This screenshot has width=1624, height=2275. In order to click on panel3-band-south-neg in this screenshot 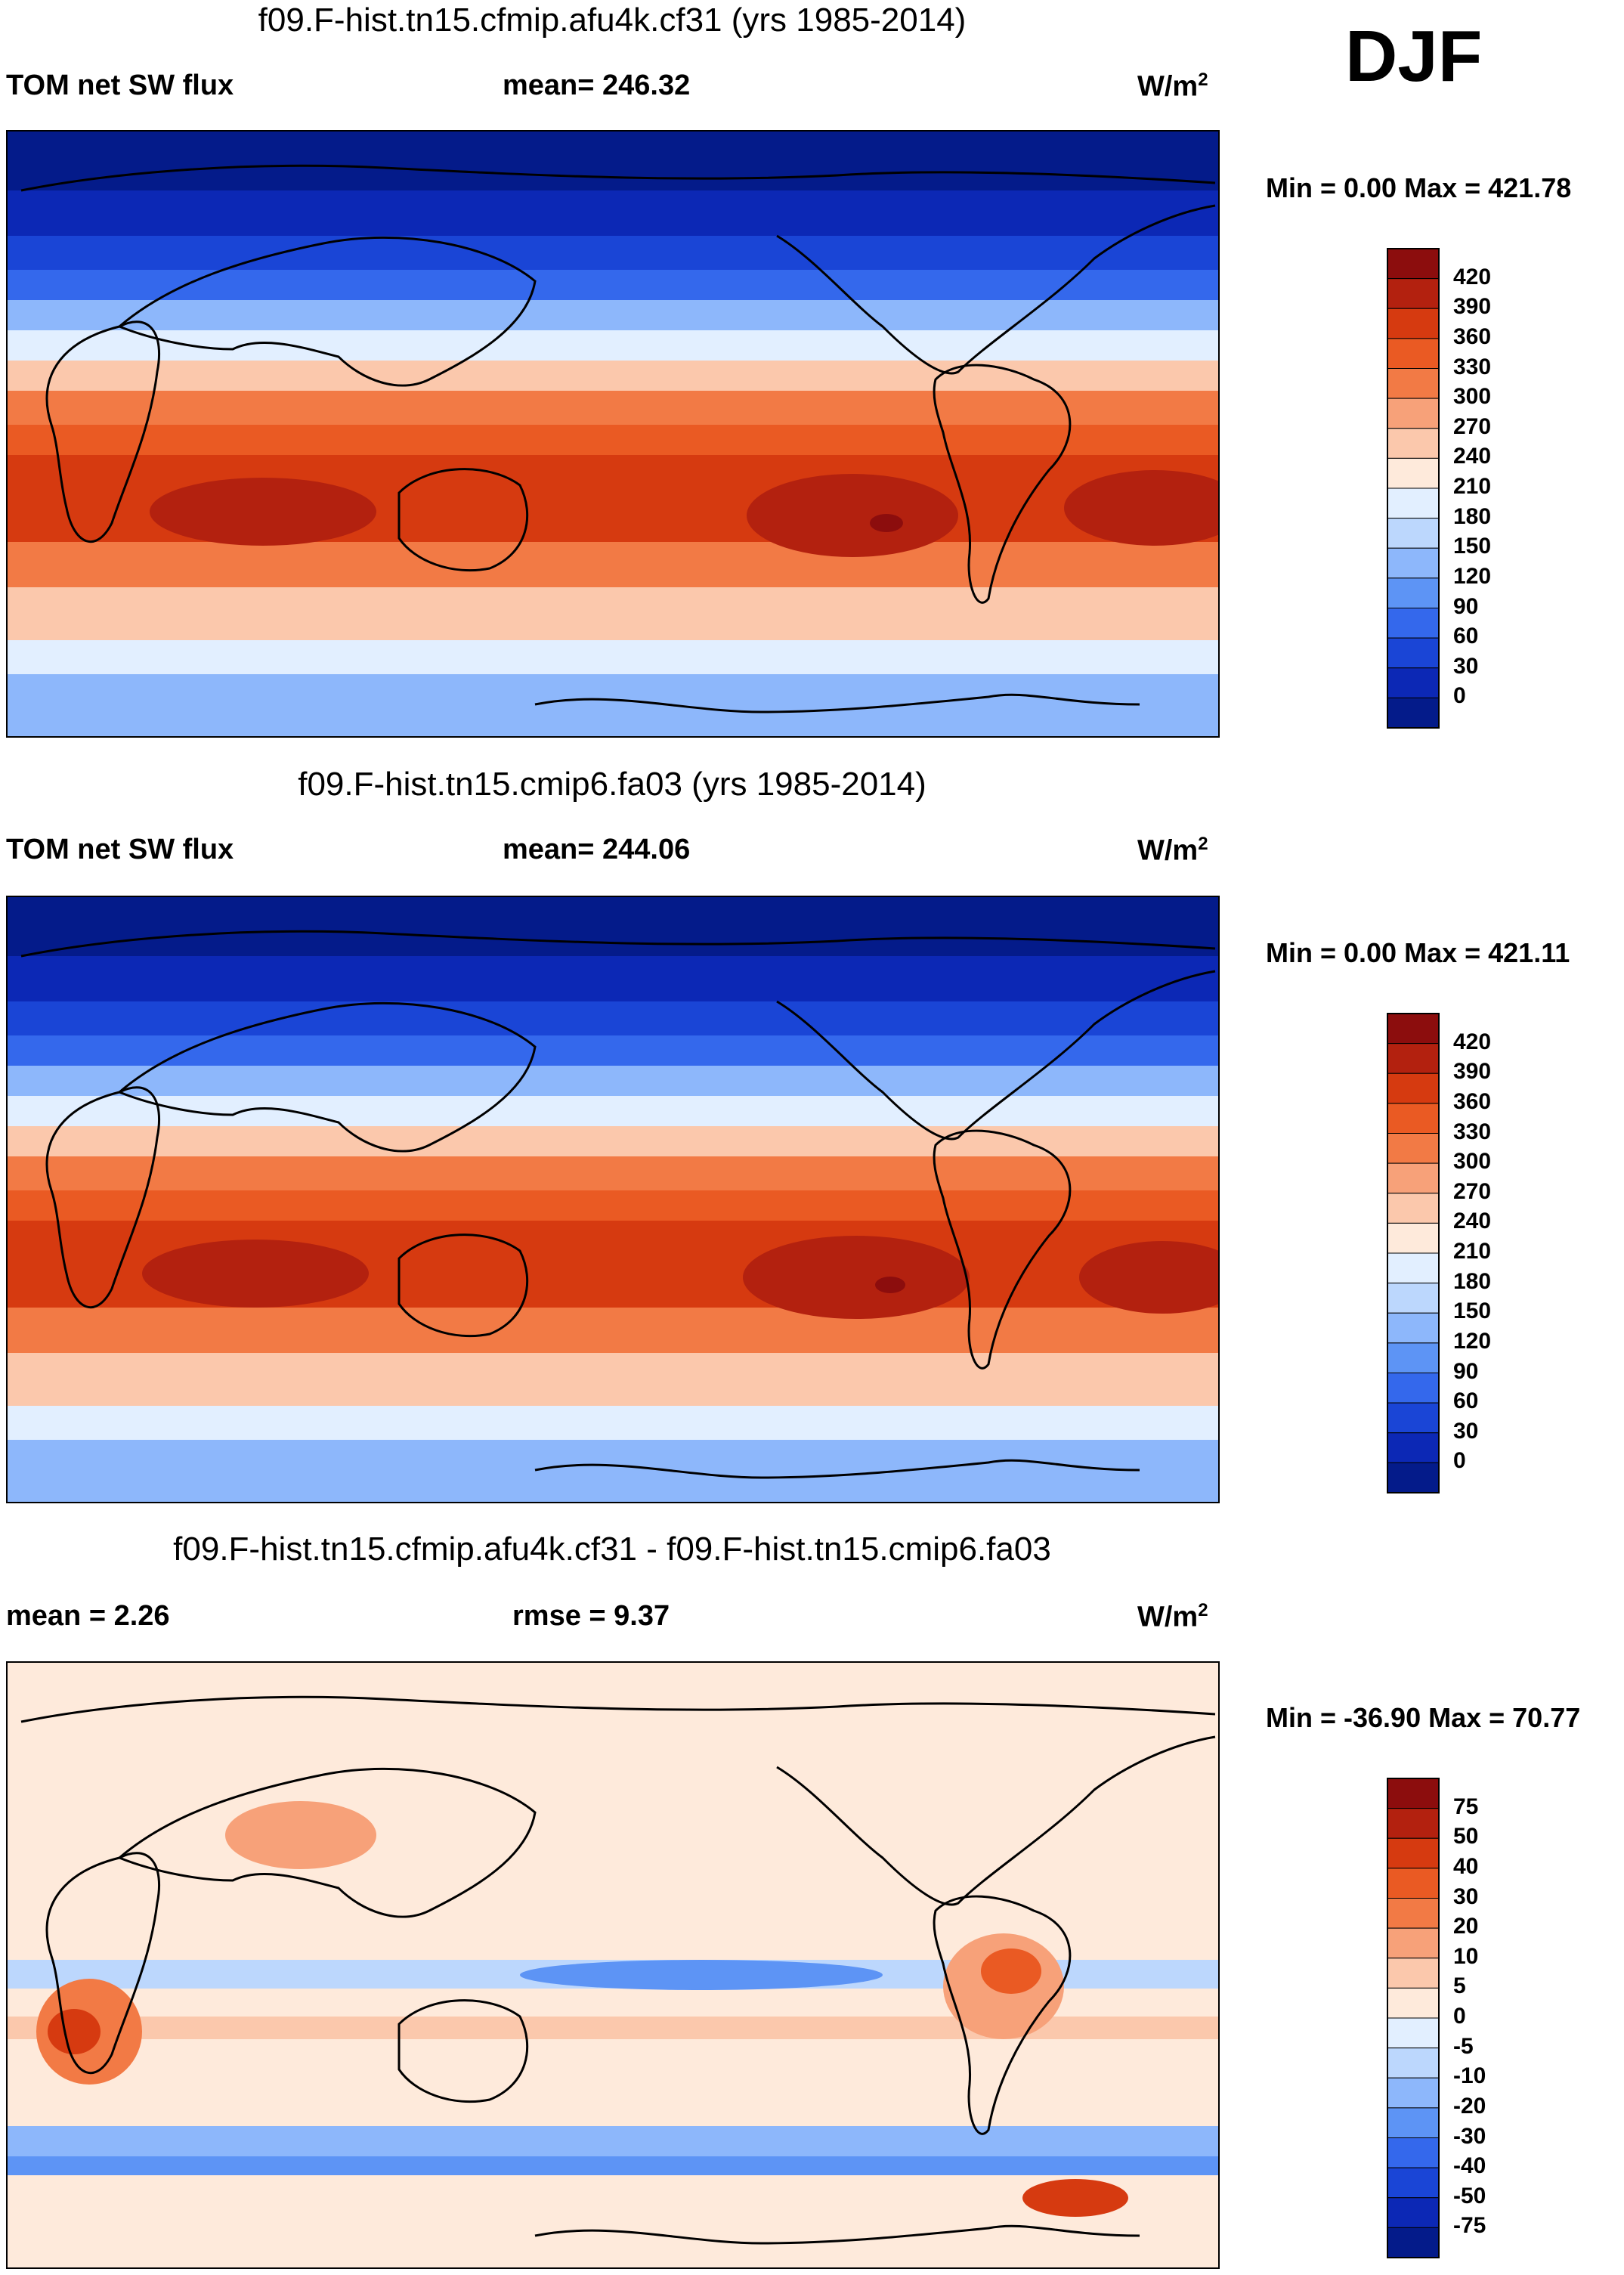, I will do `click(613, 2141)`.